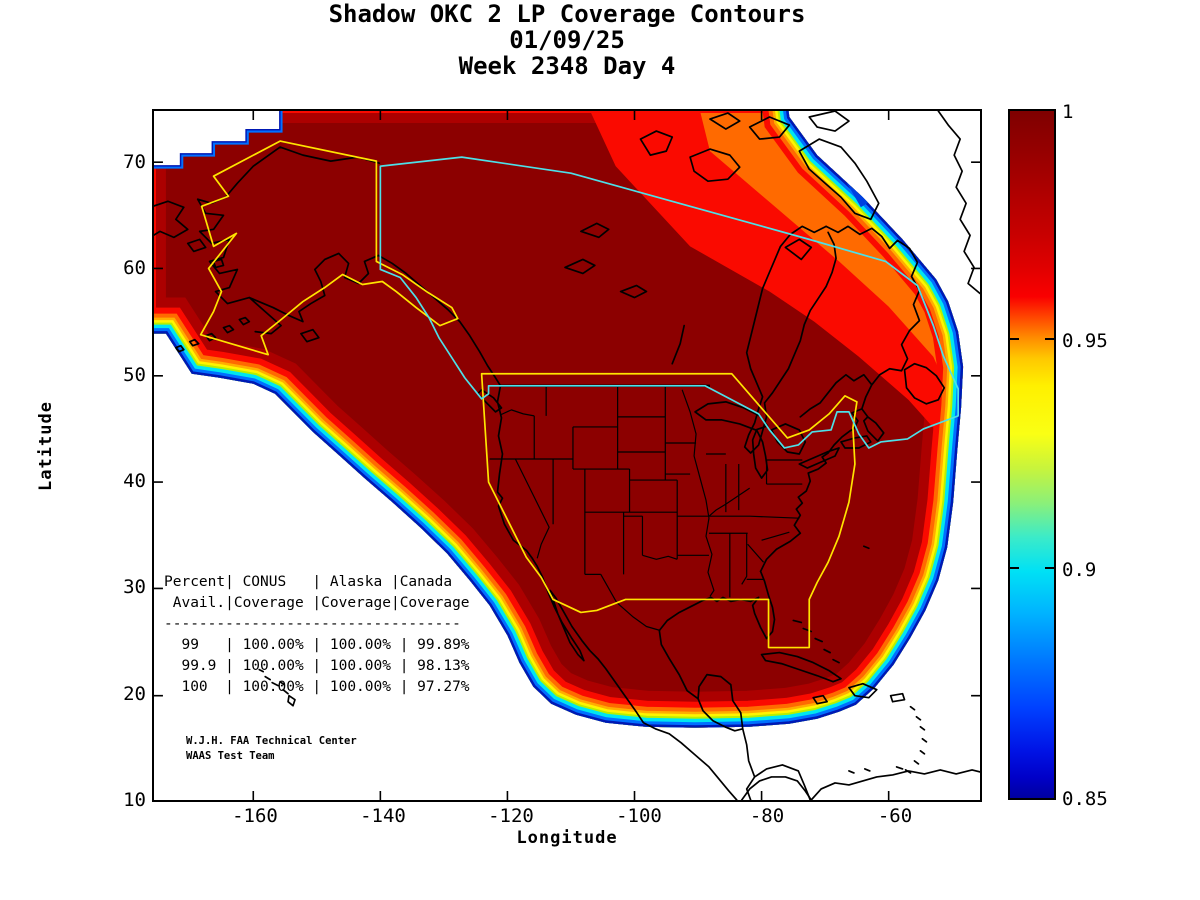 Image resolution: width=1200 pixels, height=900 pixels. Describe the element at coordinates (134, 268) in the screenshot. I see `y-tick-label: 60` at that location.